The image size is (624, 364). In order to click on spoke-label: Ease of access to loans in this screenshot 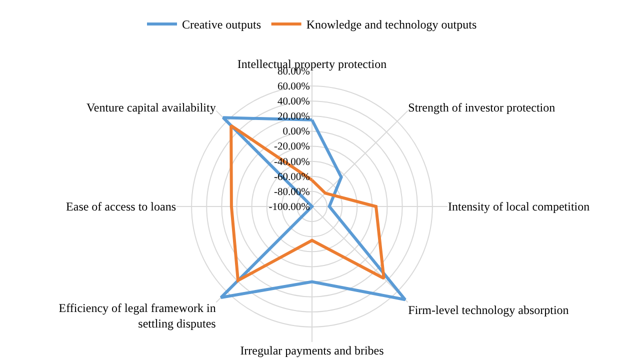, I will do `click(121, 207)`.